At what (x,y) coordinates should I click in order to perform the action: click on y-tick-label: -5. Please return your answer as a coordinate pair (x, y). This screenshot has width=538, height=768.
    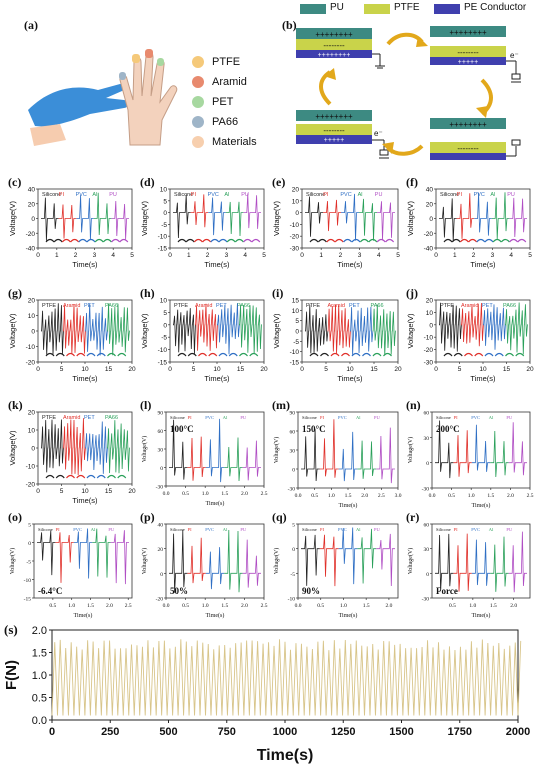
    Looking at the image, I should click on (164, 338).